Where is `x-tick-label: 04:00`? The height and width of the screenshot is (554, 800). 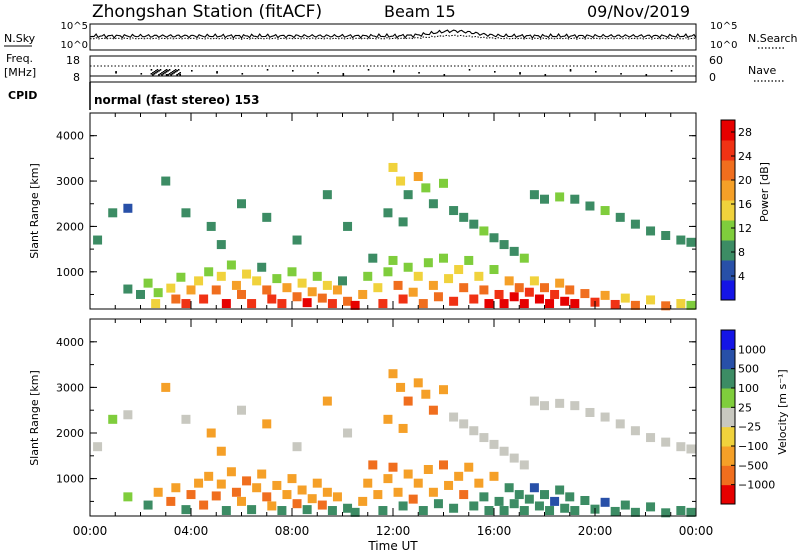 x-tick-label: 04:00 is located at coordinates (191, 531).